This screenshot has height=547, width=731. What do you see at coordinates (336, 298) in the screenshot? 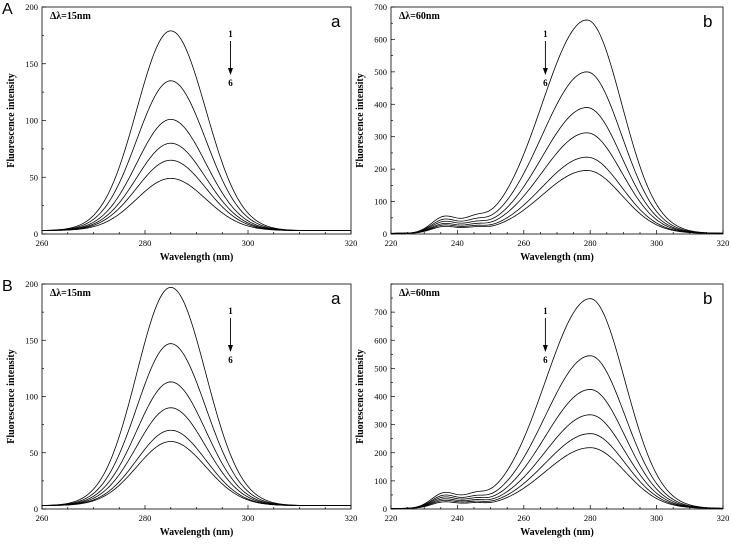
I see `subpanel-letter: a` at bounding box center [336, 298].